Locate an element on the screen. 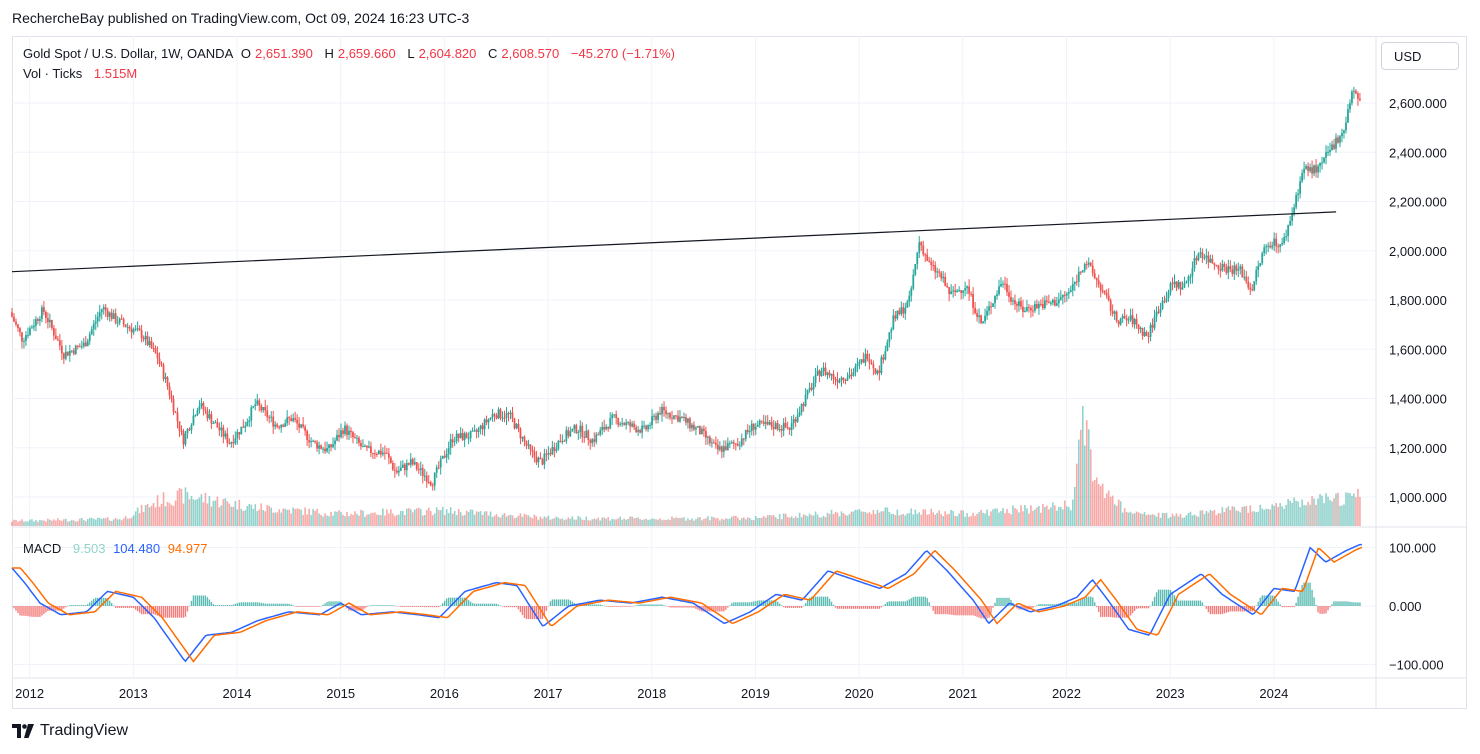 This screenshot has height=754, width=1480. macd-tick-label: 0.000 is located at coordinates (1405, 606).